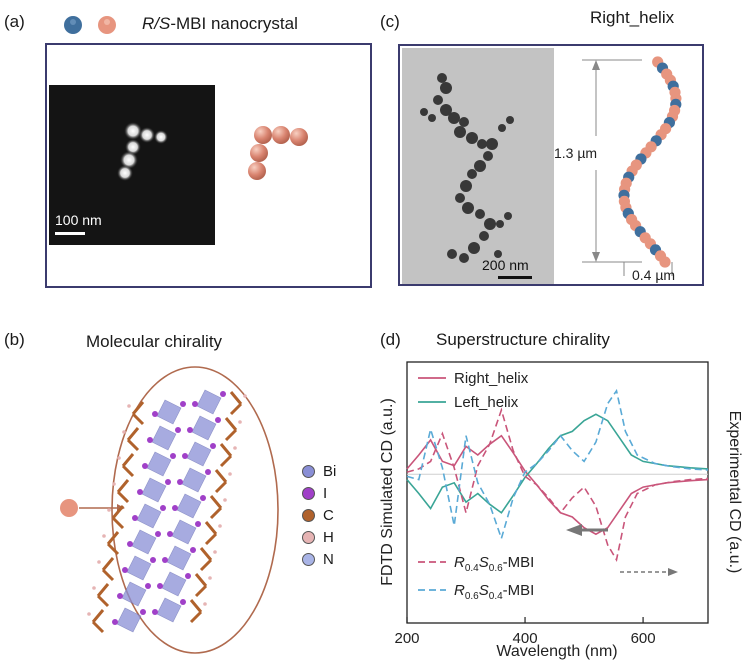  I want to click on right-helix-title: Right_helix, so click(632, 17).